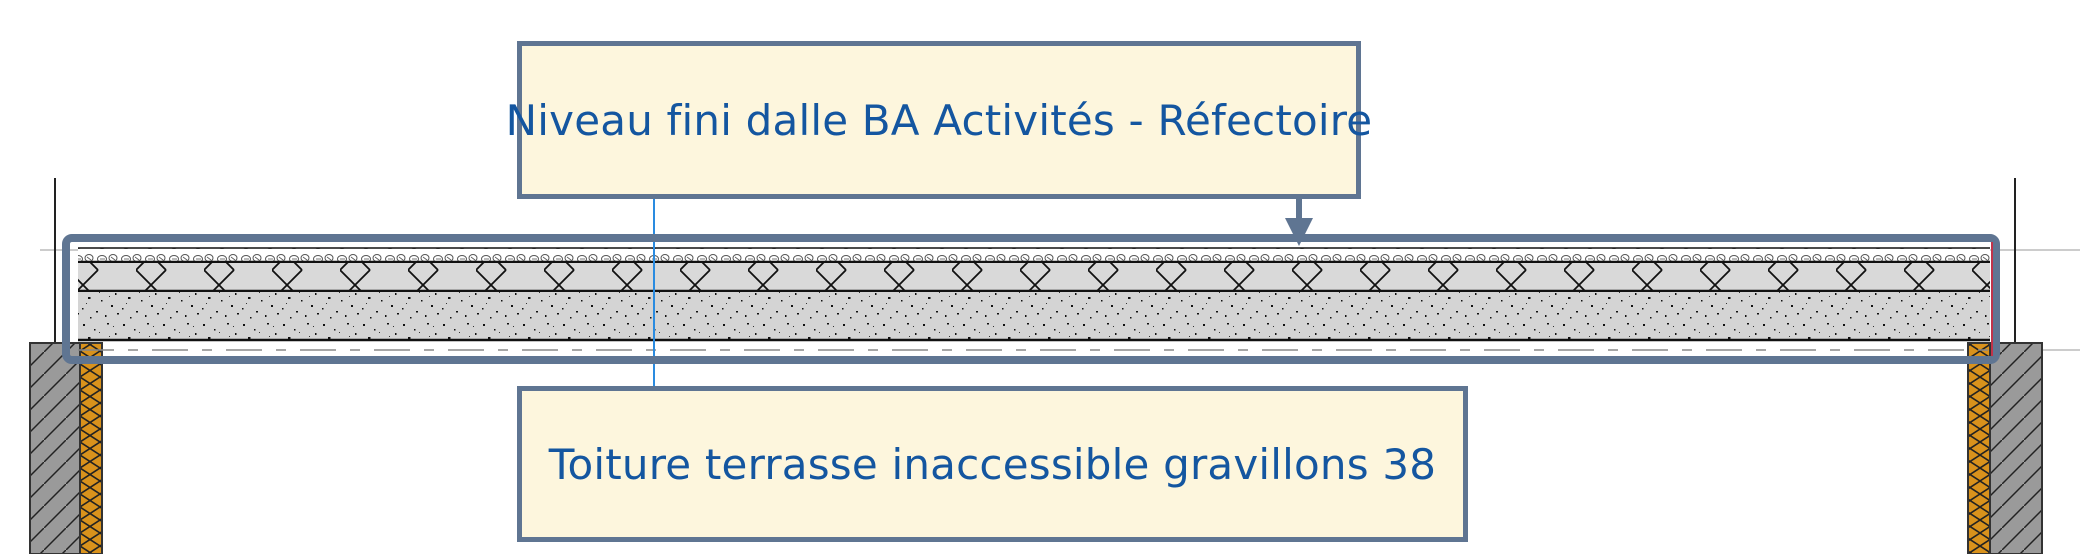 Image resolution: width=2080 pixels, height=554 pixels. I want to click on concrete-slab-layer, so click(1034, 316).